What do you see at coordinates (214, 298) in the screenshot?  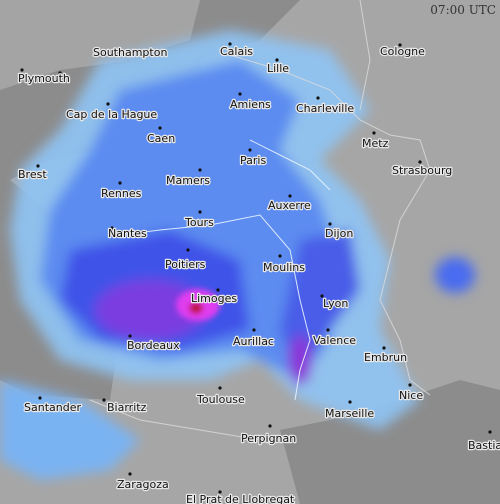 I see `city-label: Limoges` at bounding box center [214, 298].